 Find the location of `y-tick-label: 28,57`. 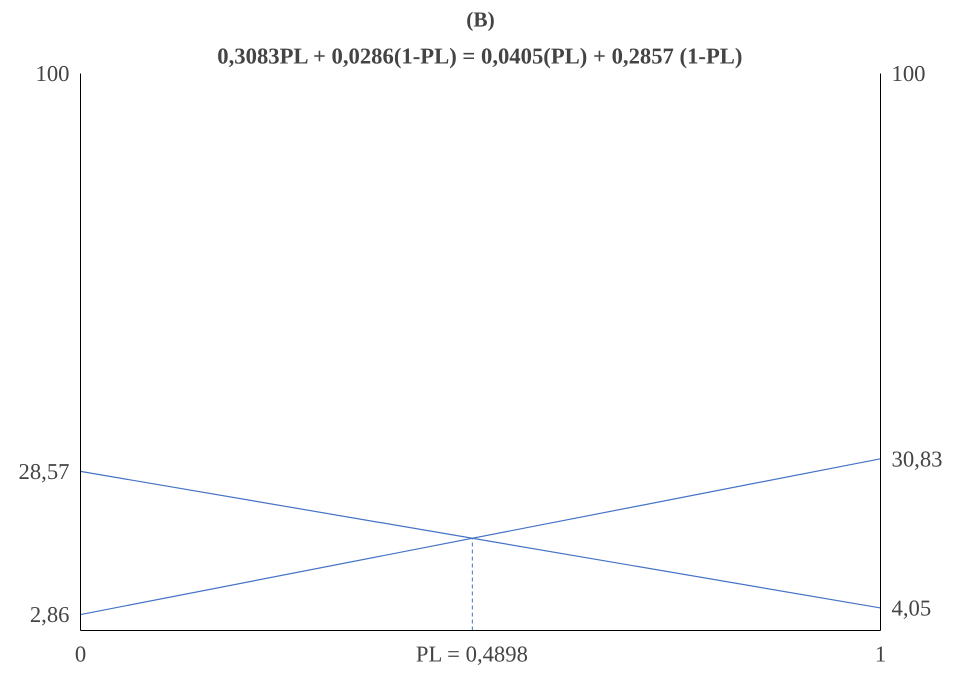

y-tick-label: 28,57 is located at coordinates (44, 471).